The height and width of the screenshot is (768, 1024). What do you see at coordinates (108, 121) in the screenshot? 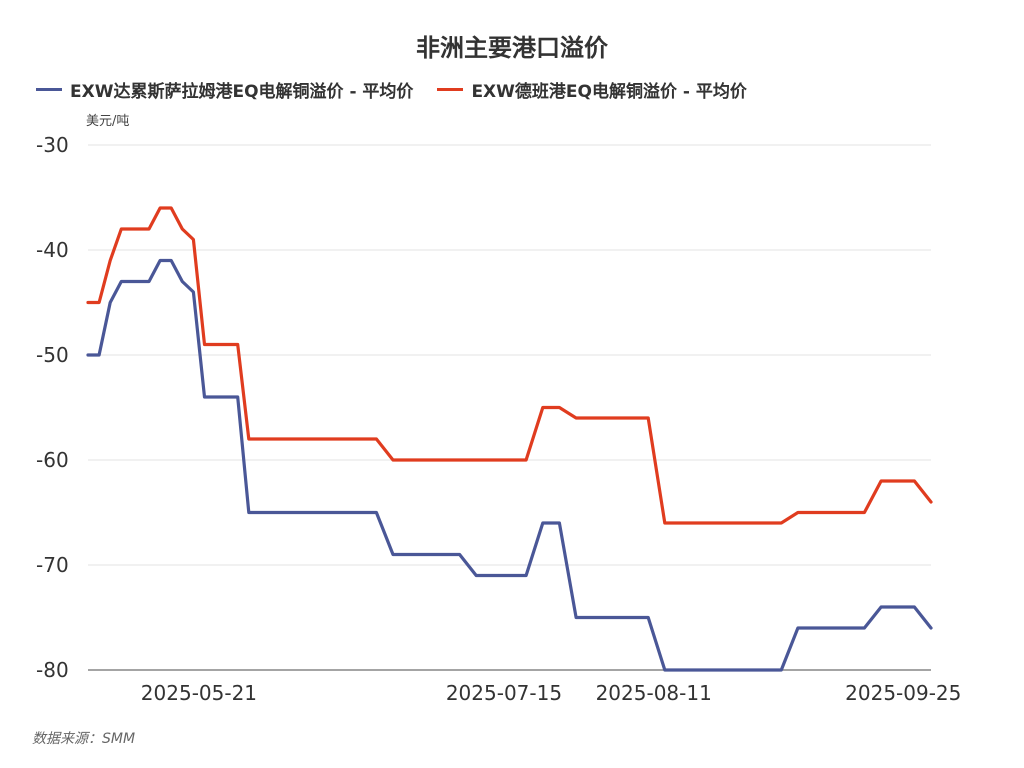
I see `y-axis-unit-label: 美元/吨` at bounding box center [108, 121].